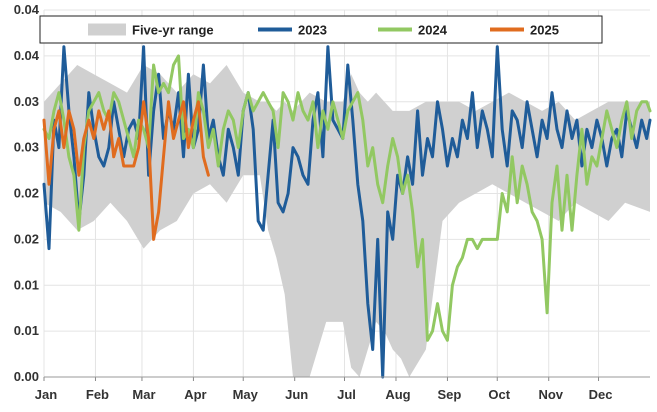  Describe the element at coordinates (195, 394) in the screenshot. I see `x-tick-label: Apr` at that location.